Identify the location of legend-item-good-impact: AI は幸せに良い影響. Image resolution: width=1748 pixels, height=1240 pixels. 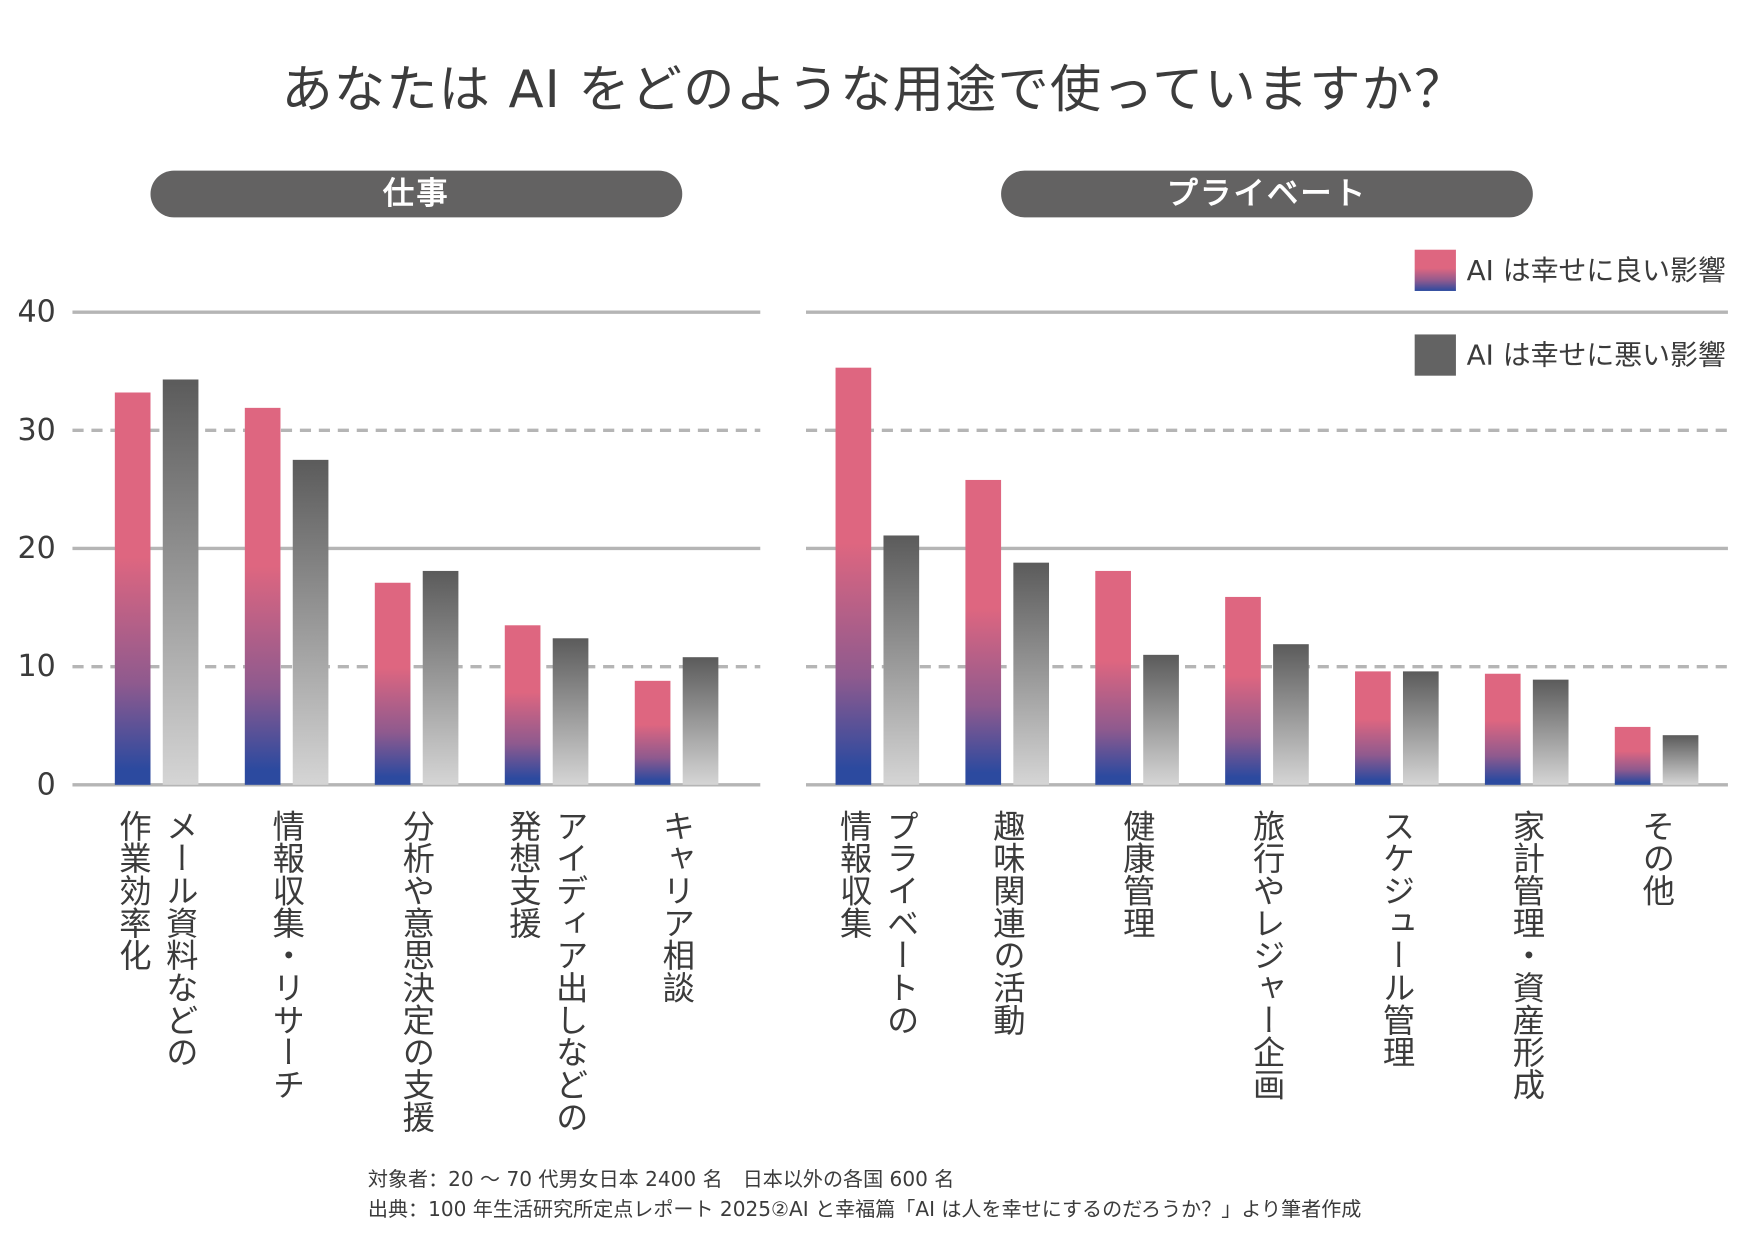
(1570, 270).